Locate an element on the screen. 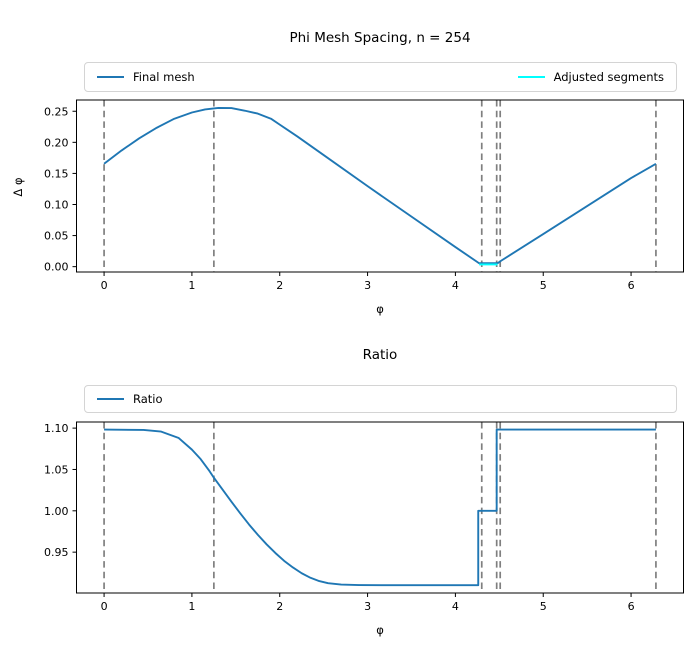 This screenshot has width=700, height=650. svg-text: 0.15 is located at coordinates (56, 173).